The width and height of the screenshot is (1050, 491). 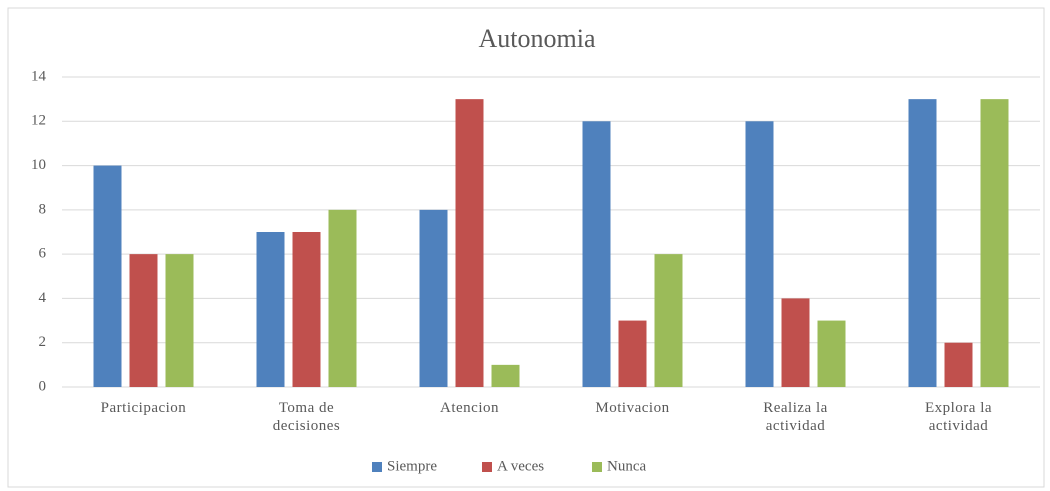 I want to click on legend-label: Nunca, so click(x=626, y=466).